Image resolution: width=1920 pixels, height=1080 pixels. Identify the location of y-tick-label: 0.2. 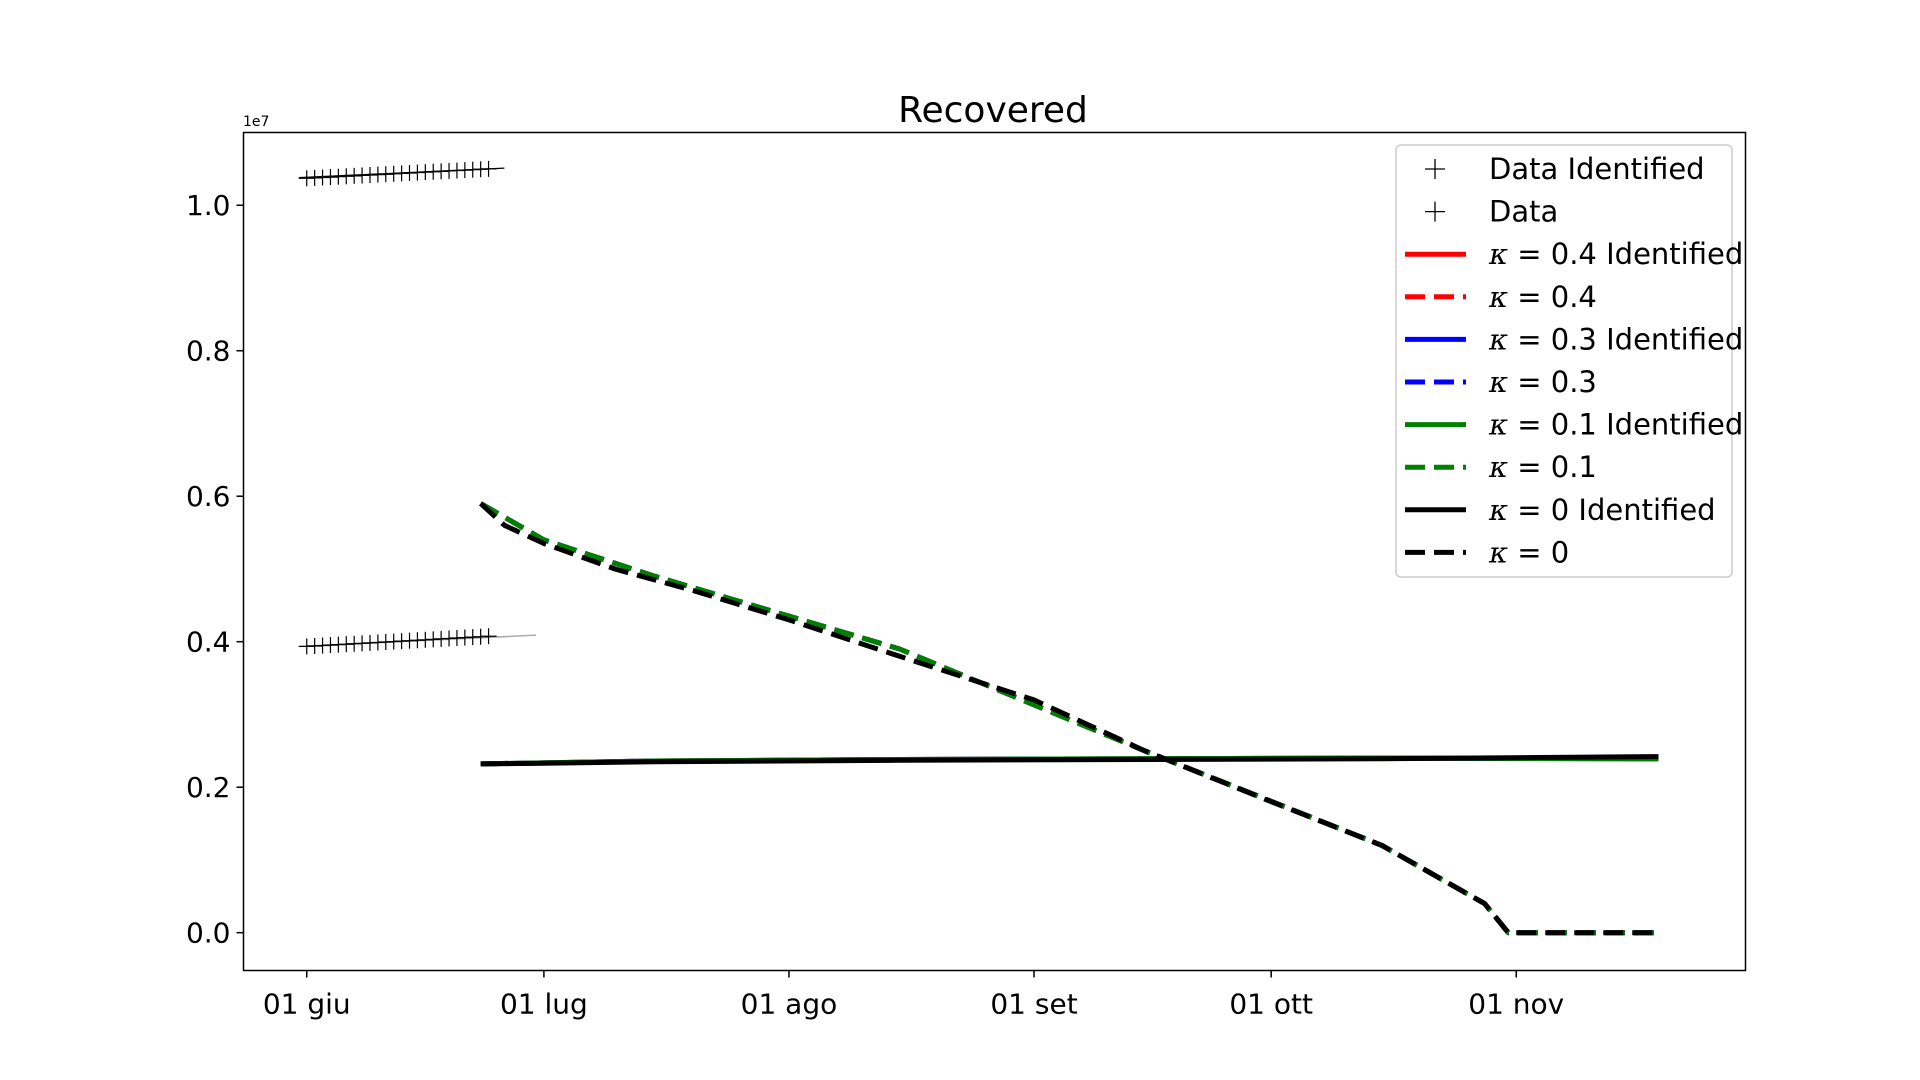
(208, 787).